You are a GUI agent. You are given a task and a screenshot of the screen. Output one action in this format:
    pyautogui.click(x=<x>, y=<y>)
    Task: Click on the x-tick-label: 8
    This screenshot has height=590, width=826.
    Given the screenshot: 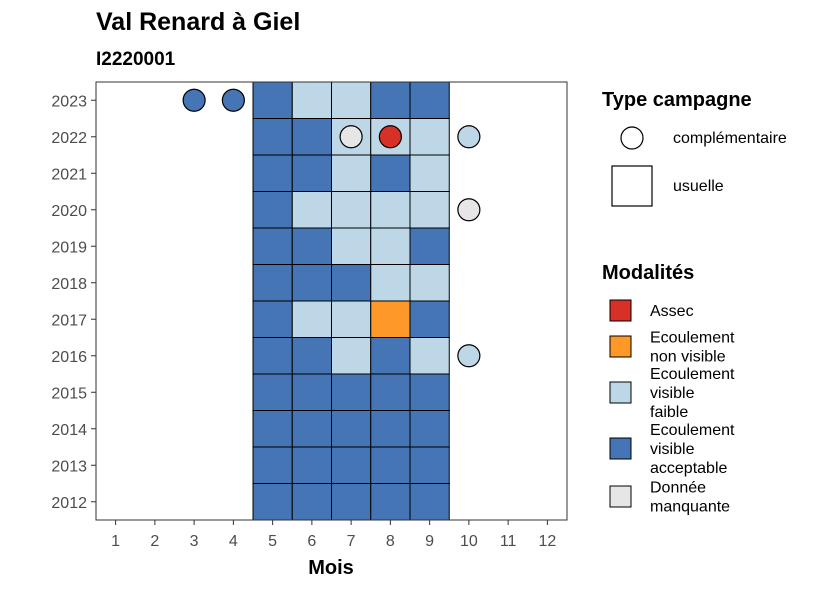 What is the action you would take?
    pyautogui.click(x=390, y=541)
    